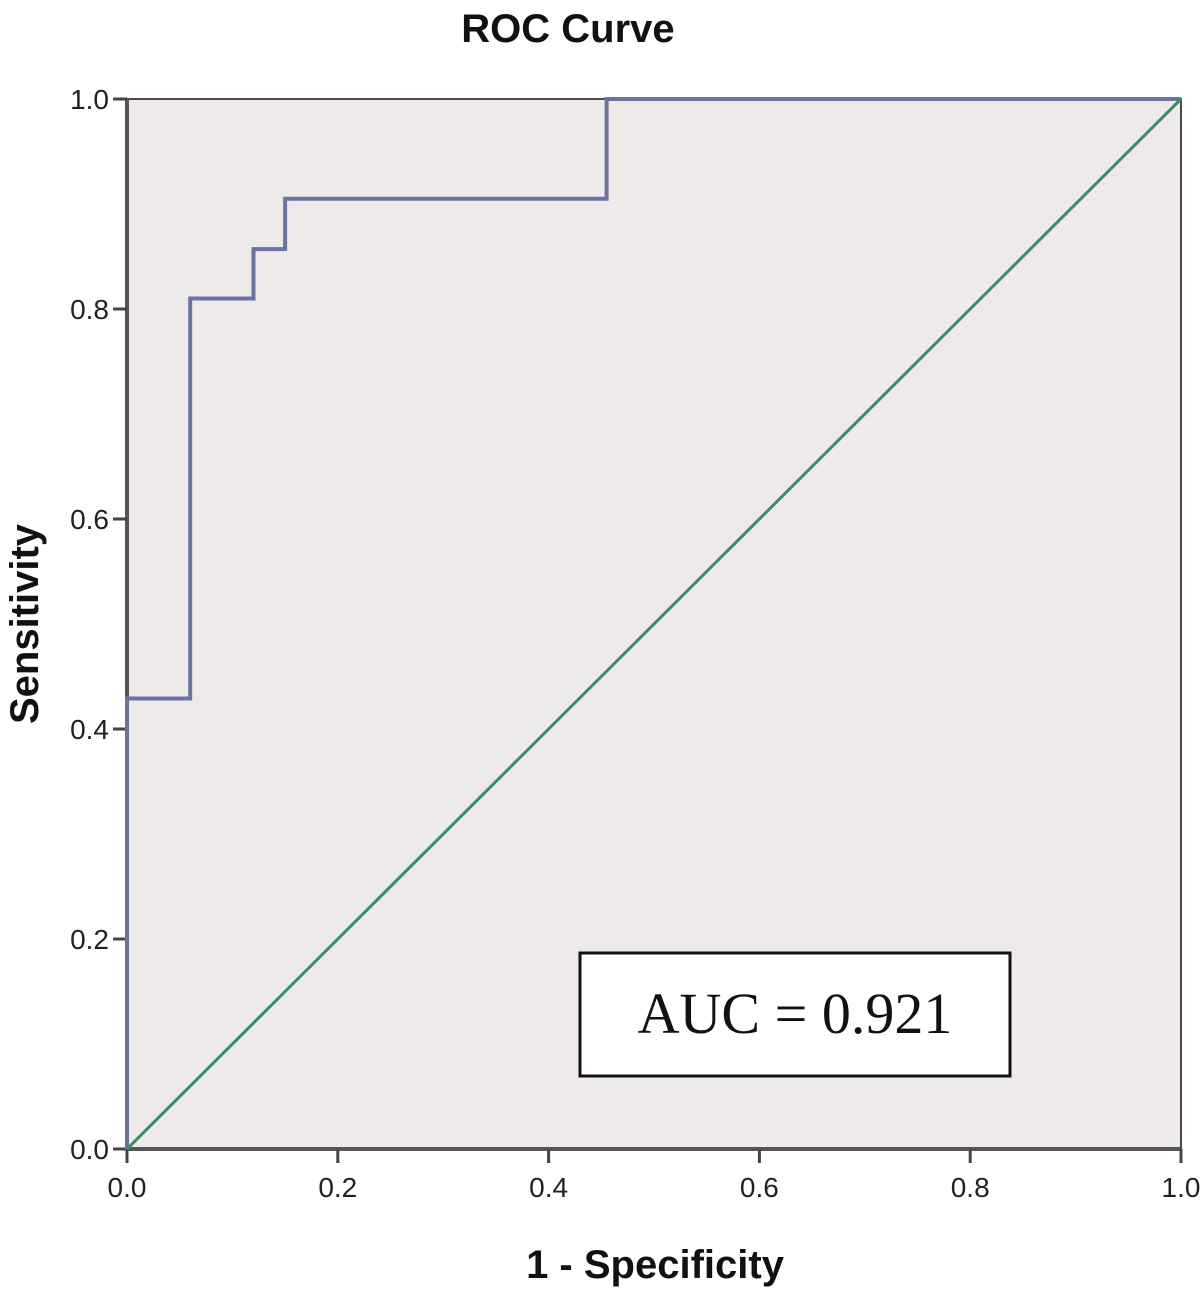  I want to click on x-axis-label: 1 - Specificity, so click(655, 1265).